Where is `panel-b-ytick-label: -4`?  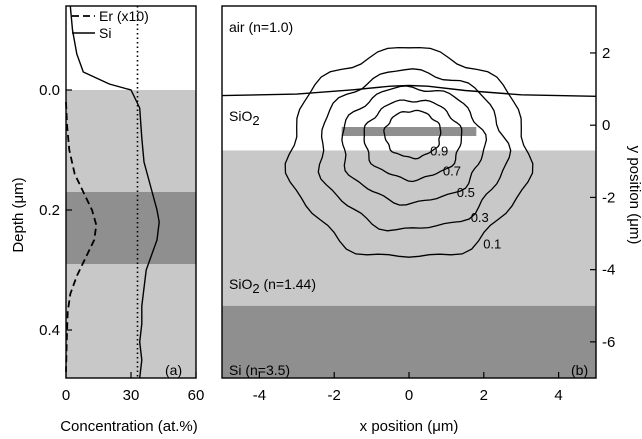 panel-b-ytick-label: -4 is located at coordinates (608, 270).